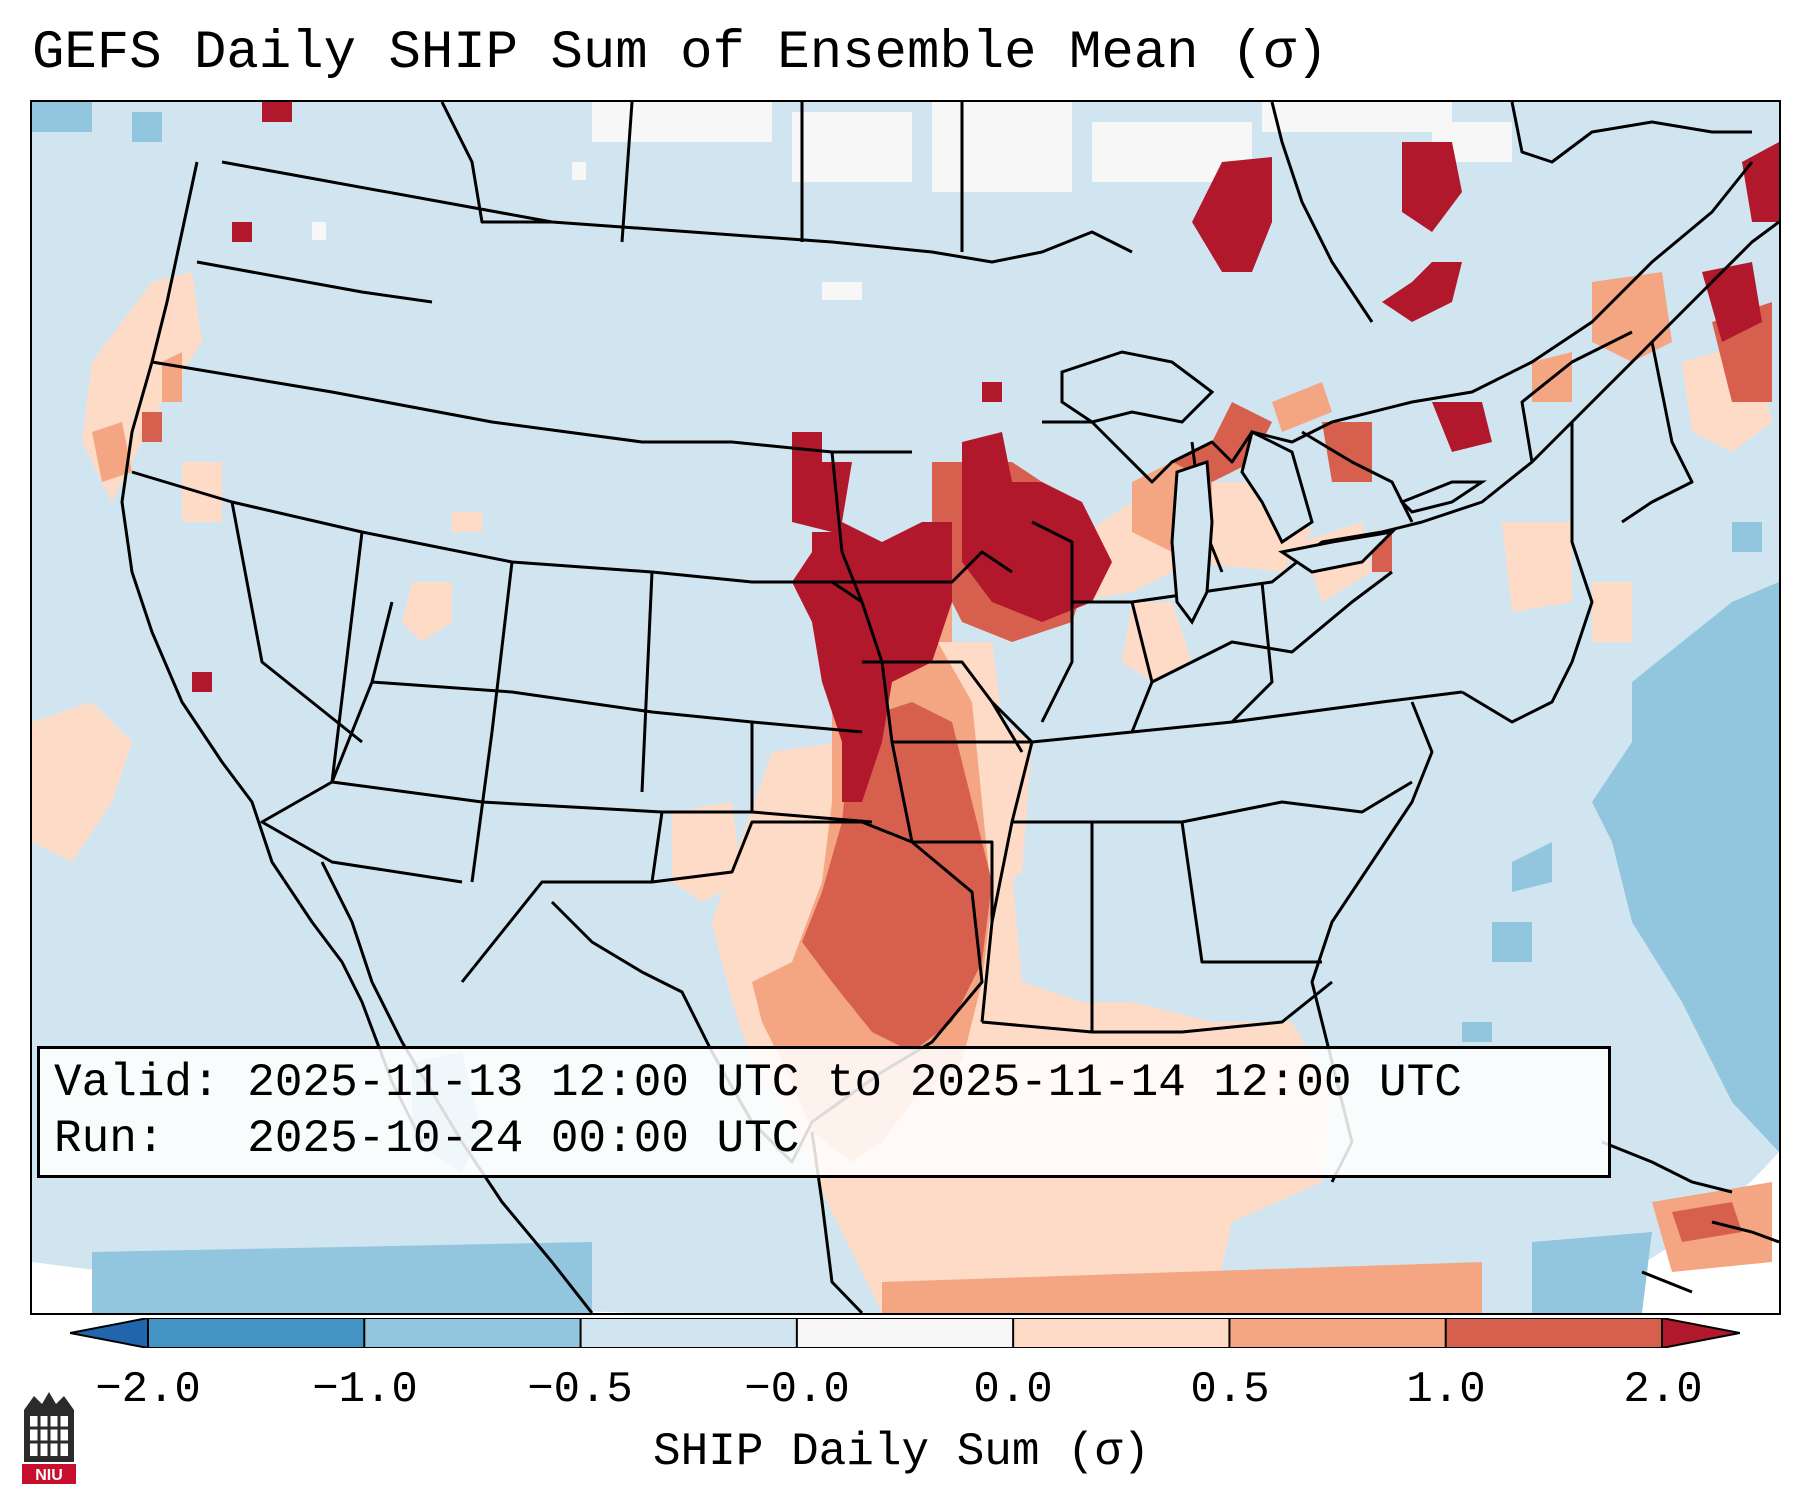  What do you see at coordinates (1690, 1217) in the screenshot?
I see `caribbean-islands` at bounding box center [1690, 1217].